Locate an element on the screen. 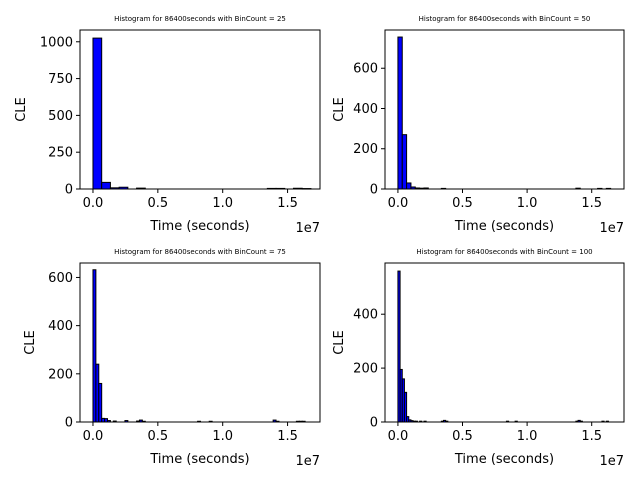  y-tick-label: 500 is located at coordinates (60, 116).